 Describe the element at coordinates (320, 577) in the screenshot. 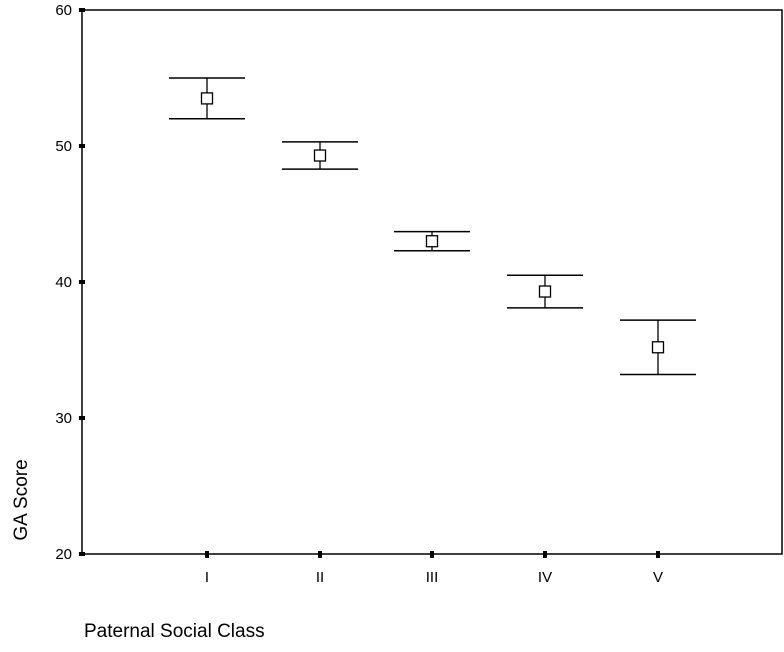

I see `x-tick-label: II` at that location.